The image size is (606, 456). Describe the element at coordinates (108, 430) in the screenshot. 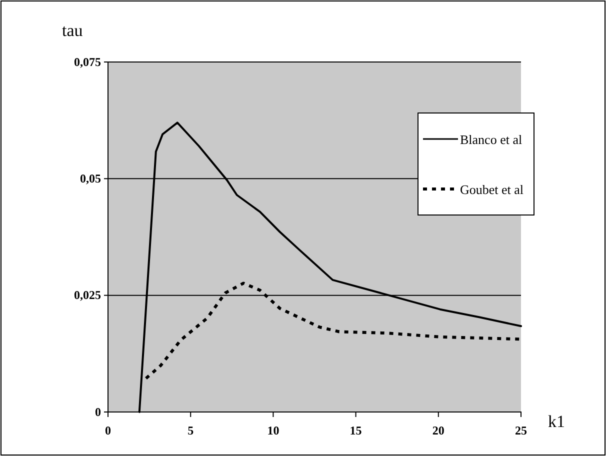

I see `x-tick-label: 0` at that location.